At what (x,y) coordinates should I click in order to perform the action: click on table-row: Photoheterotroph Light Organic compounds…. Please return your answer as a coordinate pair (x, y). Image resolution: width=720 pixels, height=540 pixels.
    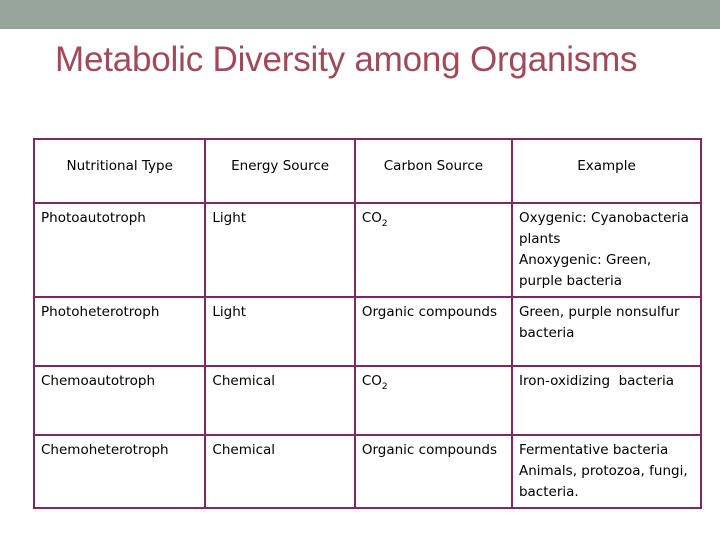
    Looking at the image, I should click on (367, 331).